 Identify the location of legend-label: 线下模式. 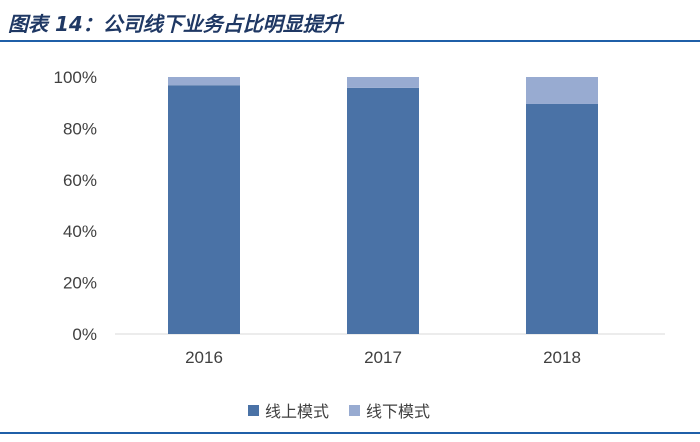
(398, 411).